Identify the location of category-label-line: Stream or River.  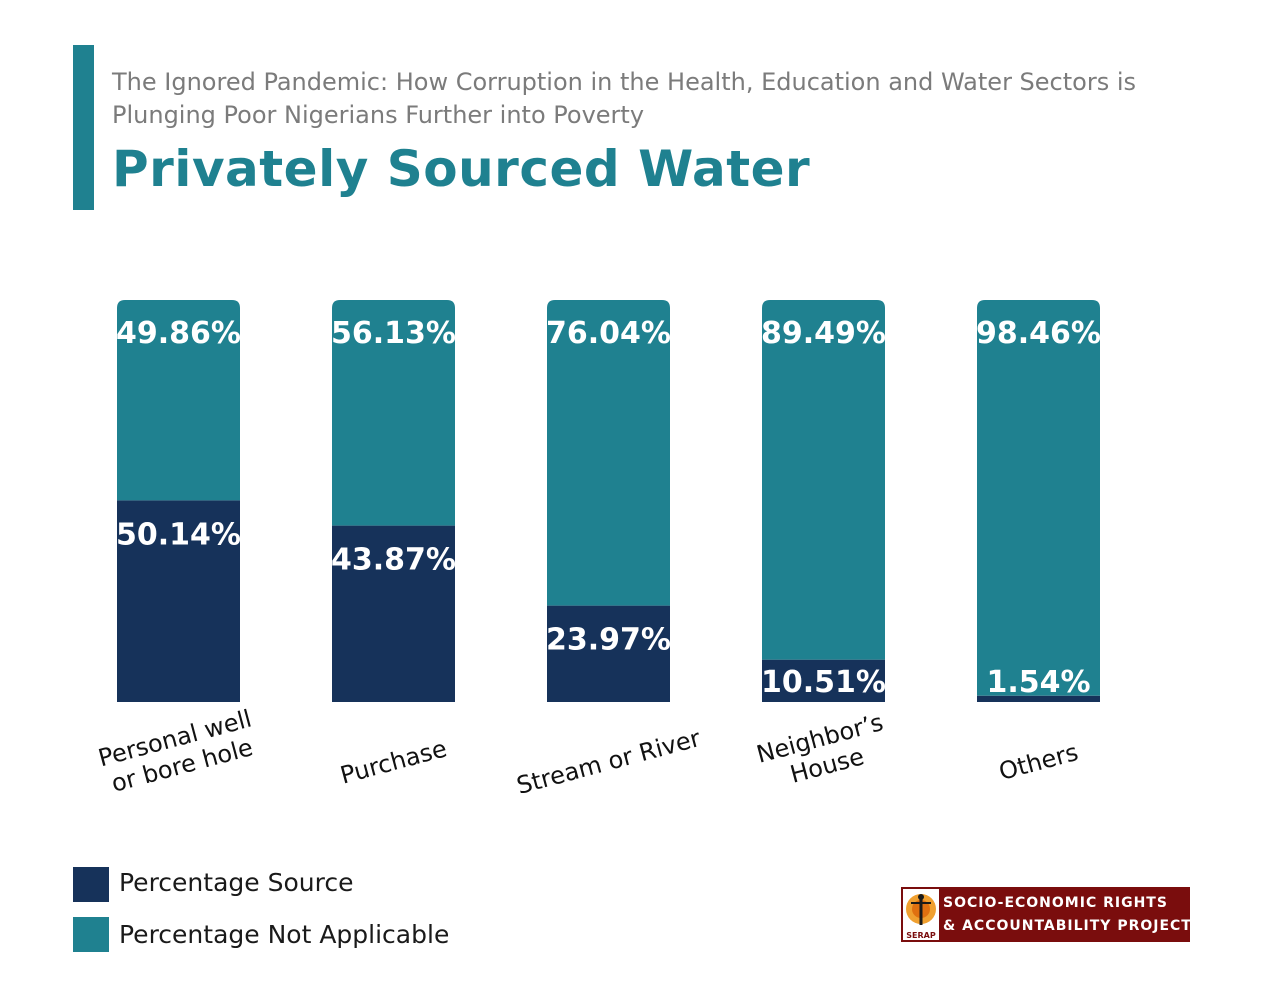
(609, 762).